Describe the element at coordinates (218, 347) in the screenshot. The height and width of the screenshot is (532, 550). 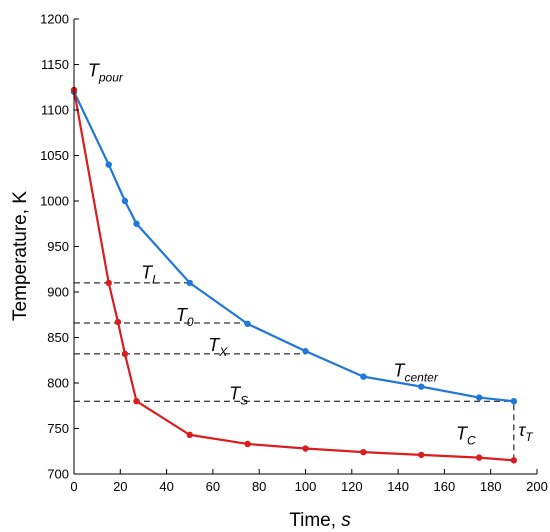
I see `annotation-label: TX` at that location.